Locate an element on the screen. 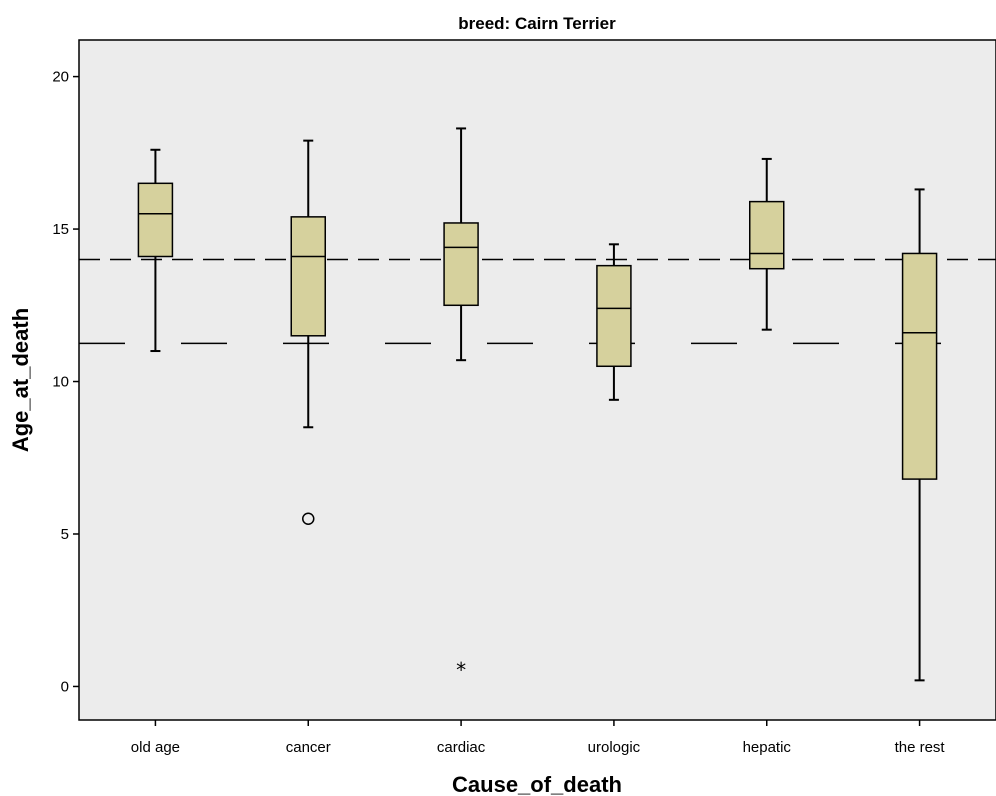 The image size is (996, 796). y-tick-label: 10 is located at coordinates (60, 382).